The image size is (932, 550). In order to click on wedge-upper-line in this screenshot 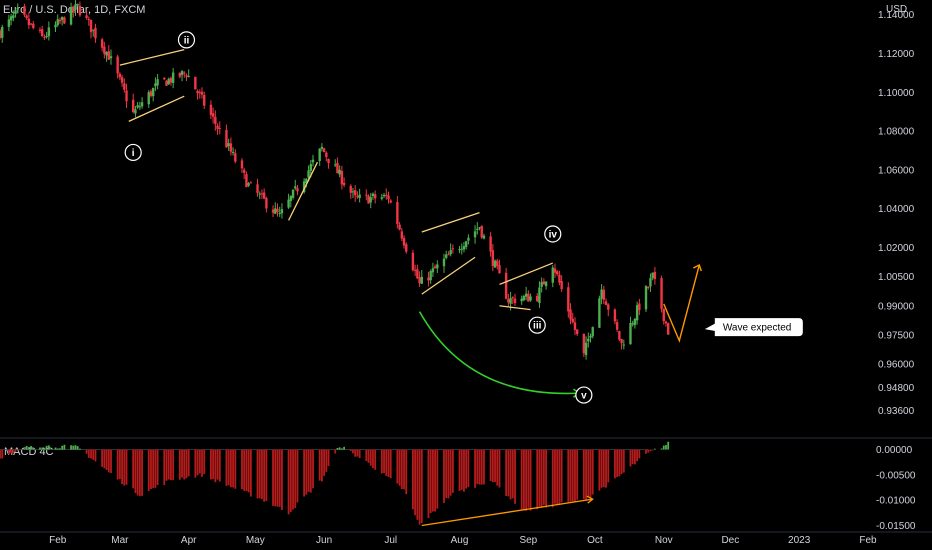, I will do `click(152, 57)`.